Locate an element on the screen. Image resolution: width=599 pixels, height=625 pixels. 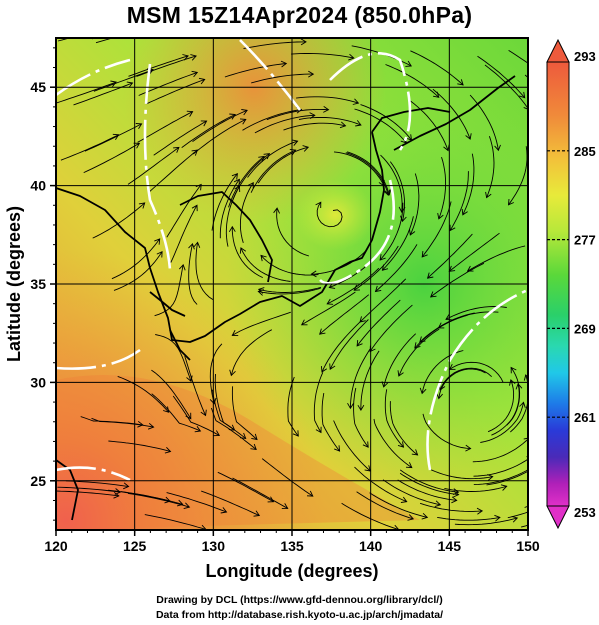
y-tick-label: 45 is located at coordinates (38, 87).